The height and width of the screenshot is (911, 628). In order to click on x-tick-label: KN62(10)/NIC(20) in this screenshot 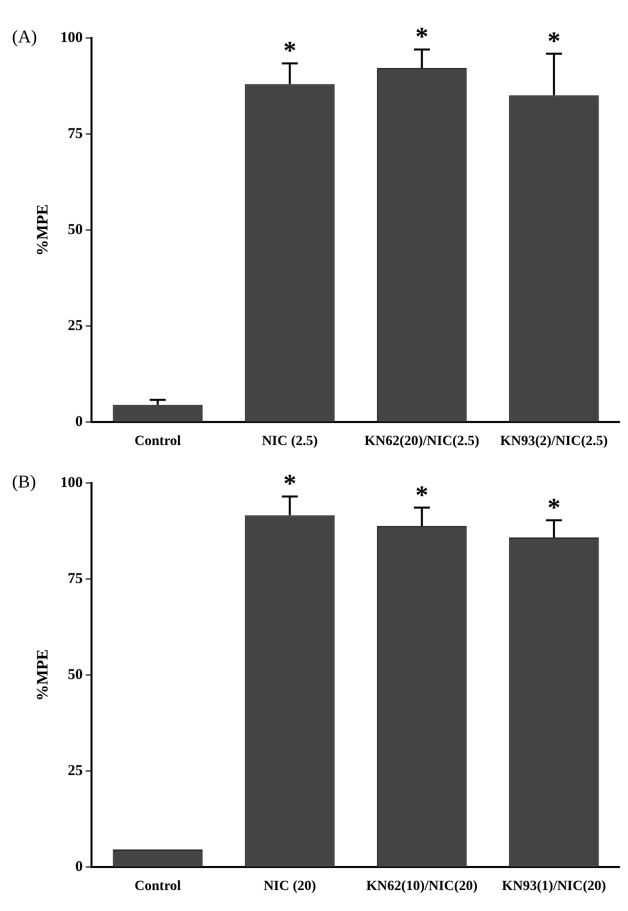, I will do `click(422, 886)`.